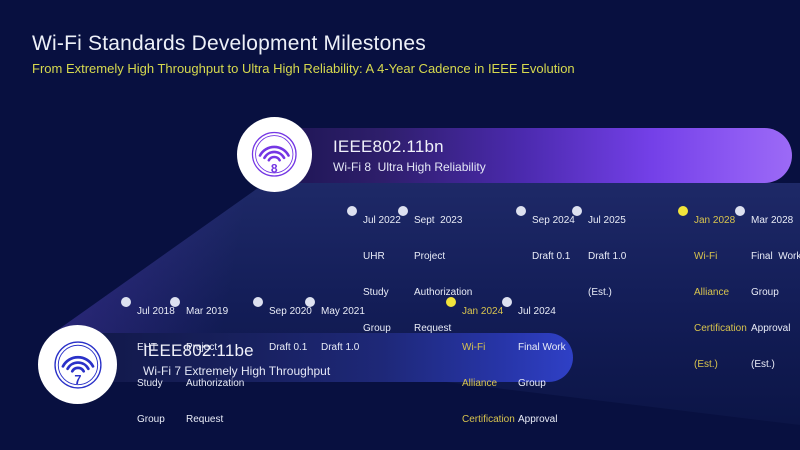  What do you see at coordinates (207, 311) in the screenshot?
I see `milestone-date: Mar 2019` at bounding box center [207, 311].